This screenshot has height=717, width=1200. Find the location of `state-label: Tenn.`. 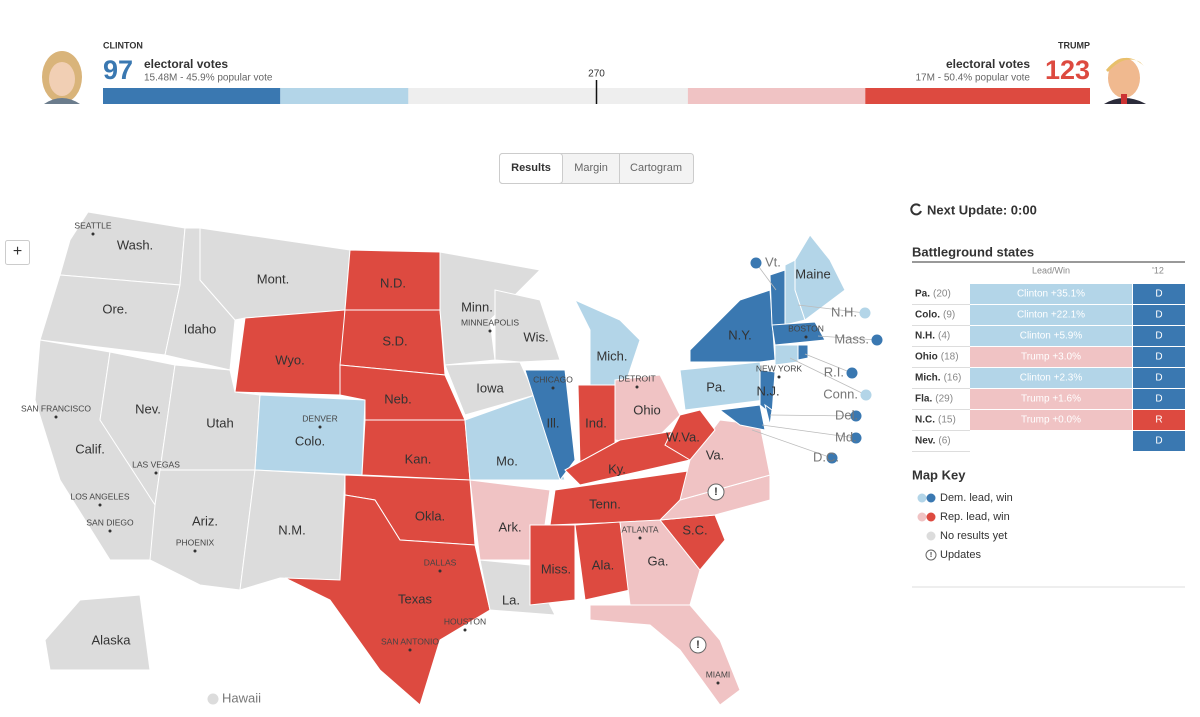

state-label: Tenn. is located at coordinates (605, 503).